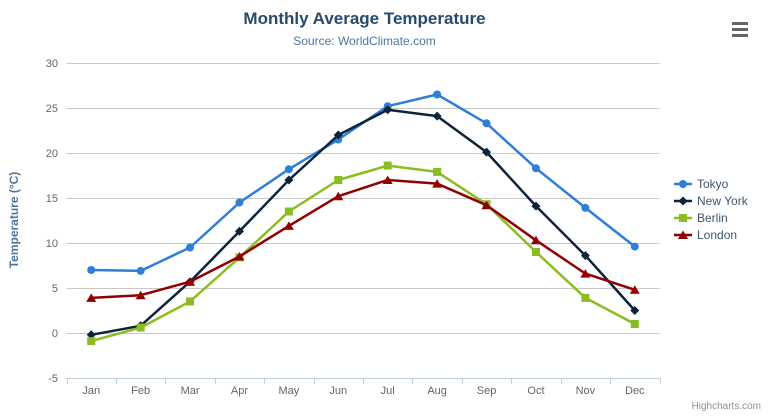  I want to click on x-axis-label: Dec, so click(635, 391).